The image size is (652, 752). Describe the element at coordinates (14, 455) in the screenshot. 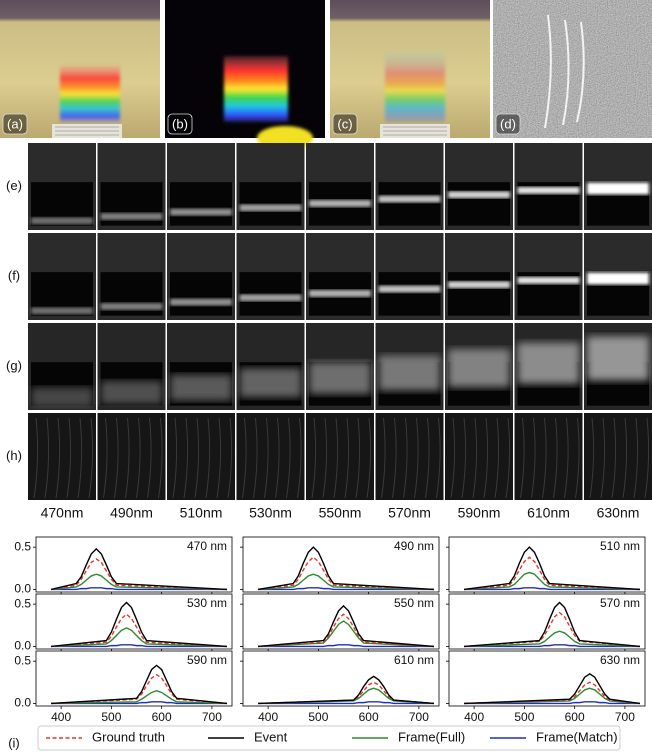

I see `row-label: (h)` at that location.